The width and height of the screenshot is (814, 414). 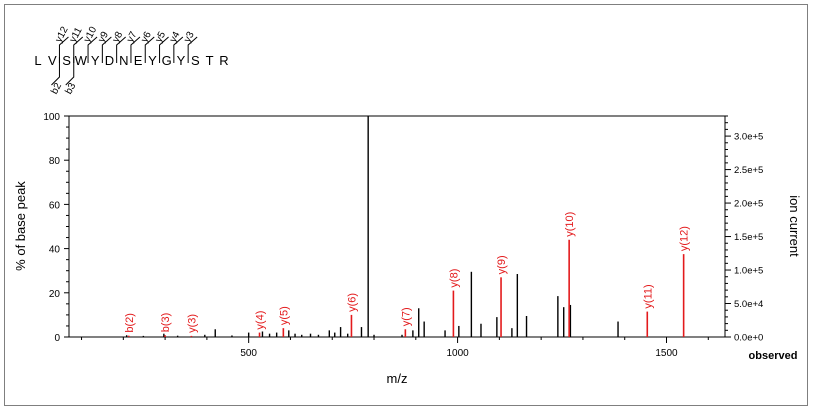 What do you see at coordinates (284, 315) in the screenshot?
I see `matched-peak-label: y(5)` at bounding box center [284, 315].